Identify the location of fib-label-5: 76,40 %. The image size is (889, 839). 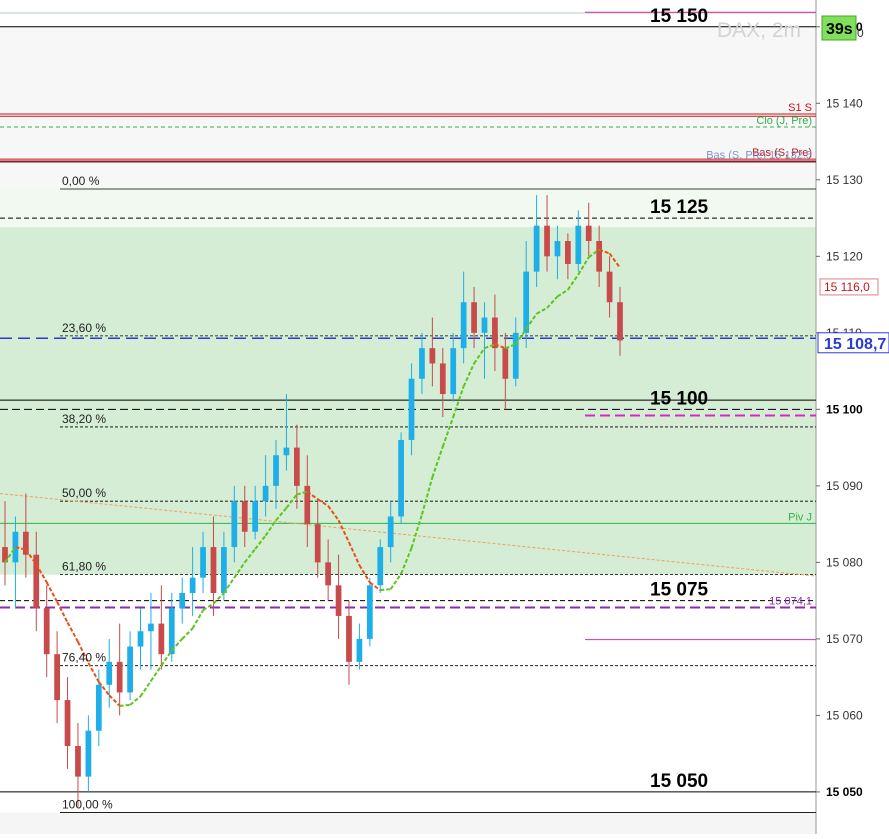
(84, 658).